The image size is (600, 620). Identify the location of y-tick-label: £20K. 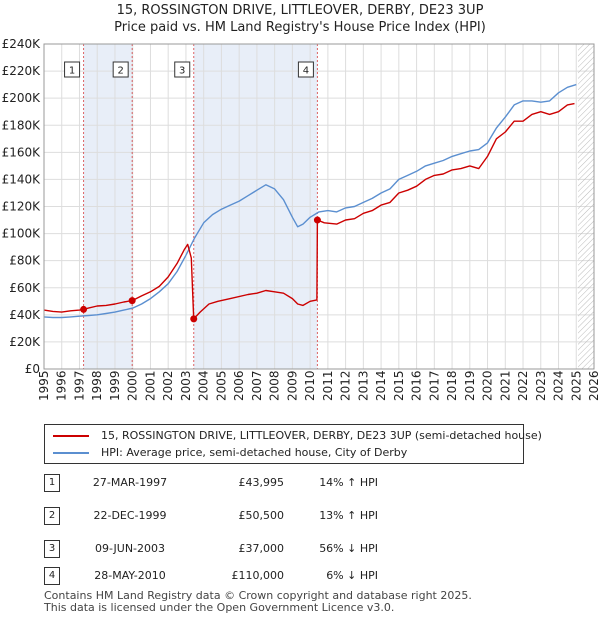
(25, 342).